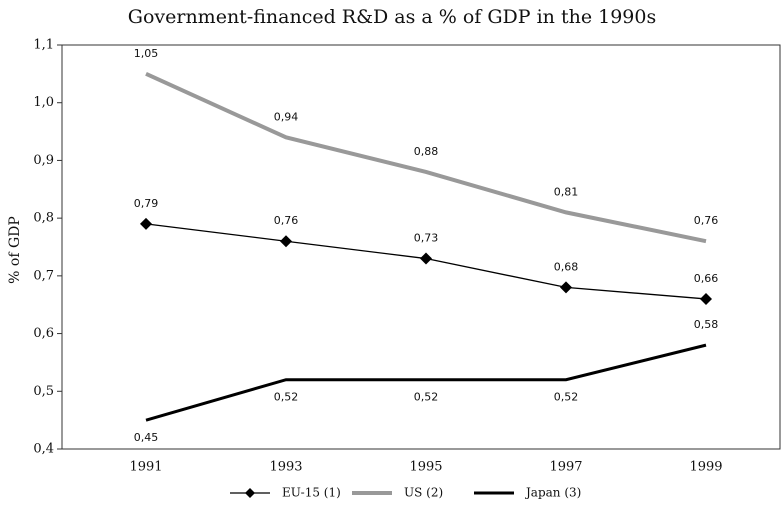 The width and height of the screenshot is (783, 505). What do you see at coordinates (426, 238) in the screenshot?
I see `value-label: 0,73` at bounding box center [426, 238].